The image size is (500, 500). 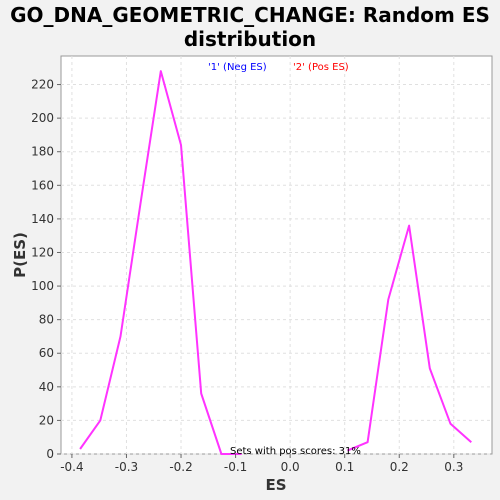 What do you see at coordinates (42, 286) in the screenshot?
I see `y-tick-label: 100` at bounding box center [42, 286].